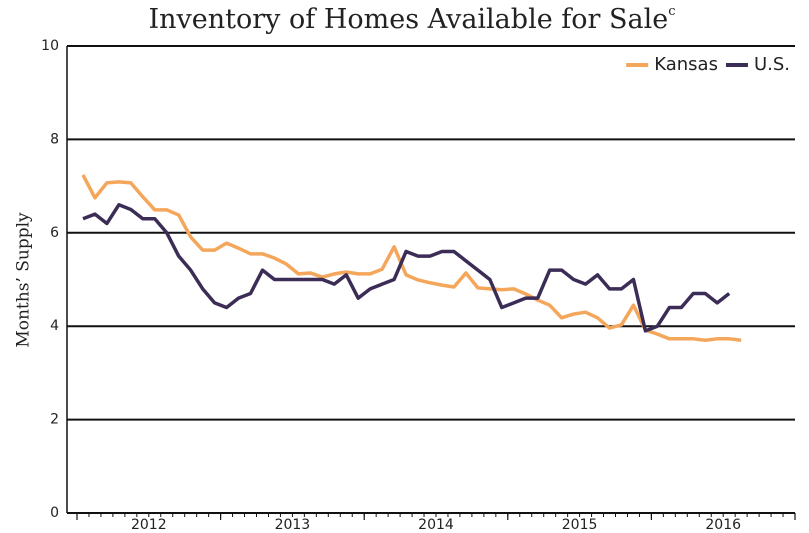 This screenshot has width=809, height=533. I want to click on x-tick-label: 2015, so click(580, 525).